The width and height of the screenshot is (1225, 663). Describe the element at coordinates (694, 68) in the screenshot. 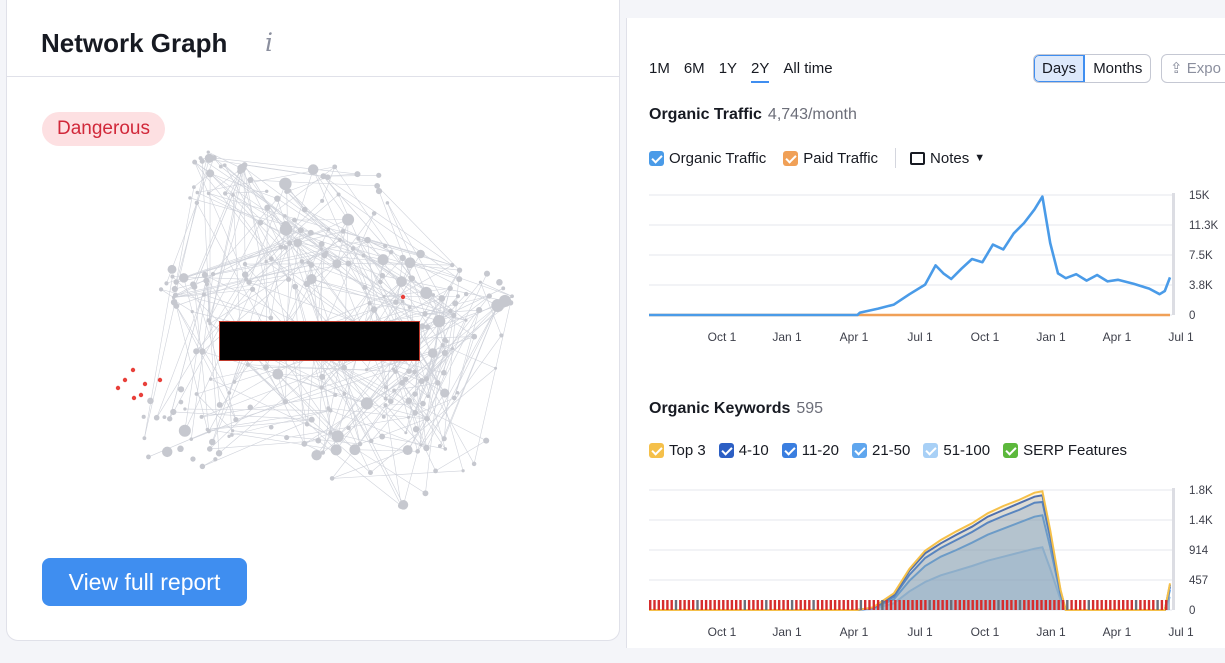

I see `period-6m: 6M` at that location.